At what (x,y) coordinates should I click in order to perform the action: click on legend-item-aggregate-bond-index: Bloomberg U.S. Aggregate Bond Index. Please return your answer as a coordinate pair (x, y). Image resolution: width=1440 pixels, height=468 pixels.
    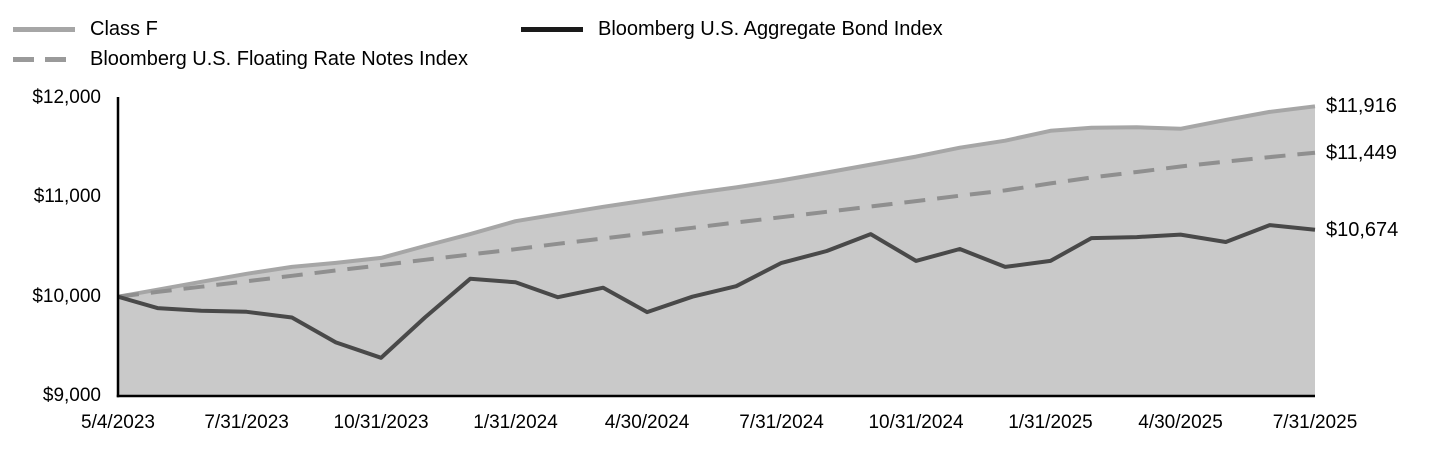
    Looking at the image, I should click on (732, 29).